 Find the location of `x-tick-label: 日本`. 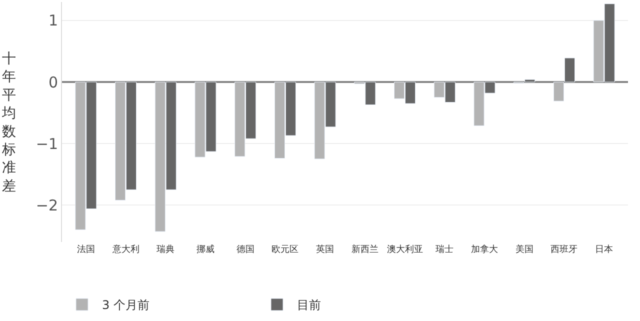

x-tick-label: 日本 is located at coordinates (604, 249).